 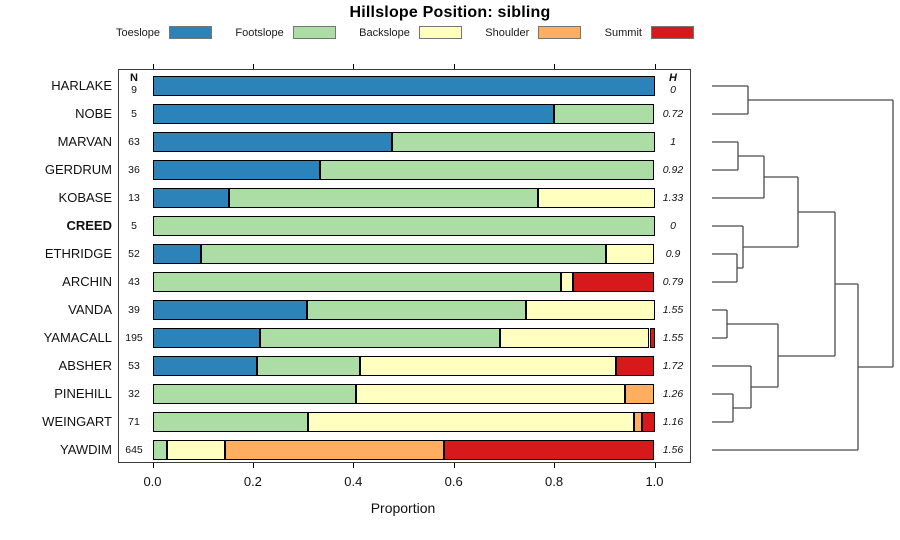 What do you see at coordinates (596, 198) in the screenshot?
I see `bar-segment-kobase-backslope` at bounding box center [596, 198].